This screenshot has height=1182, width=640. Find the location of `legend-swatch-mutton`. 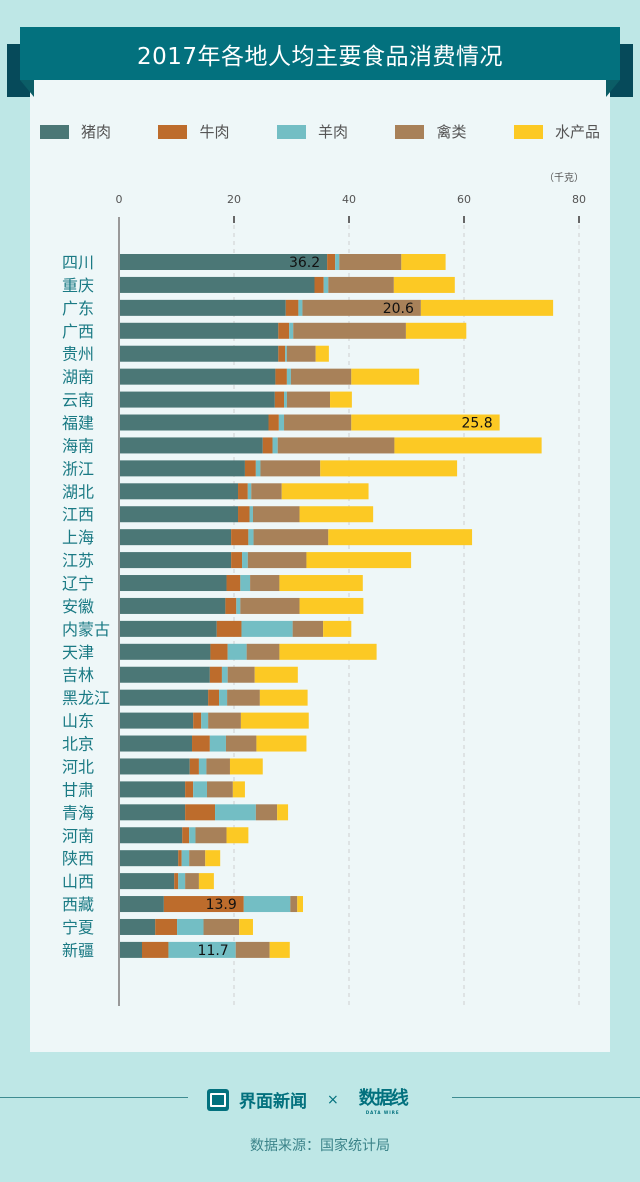

legend-swatch-mutton is located at coordinates (291, 131).